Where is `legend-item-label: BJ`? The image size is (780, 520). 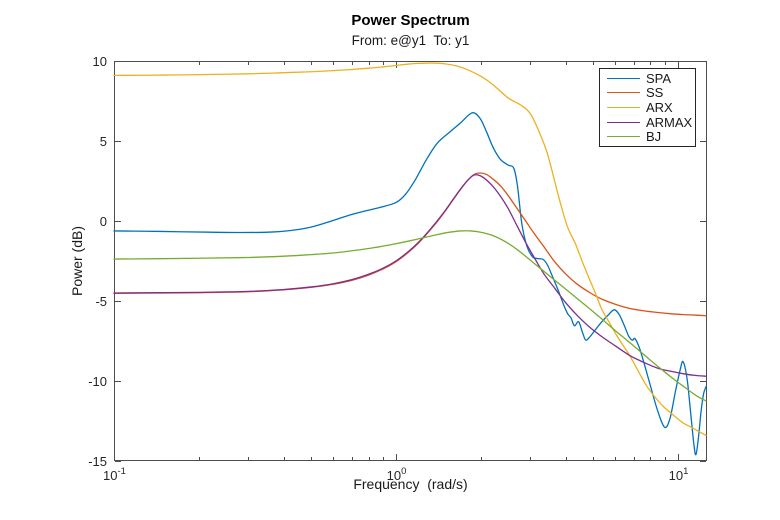 legend-item-label: BJ is located at coordinates (654, 137).